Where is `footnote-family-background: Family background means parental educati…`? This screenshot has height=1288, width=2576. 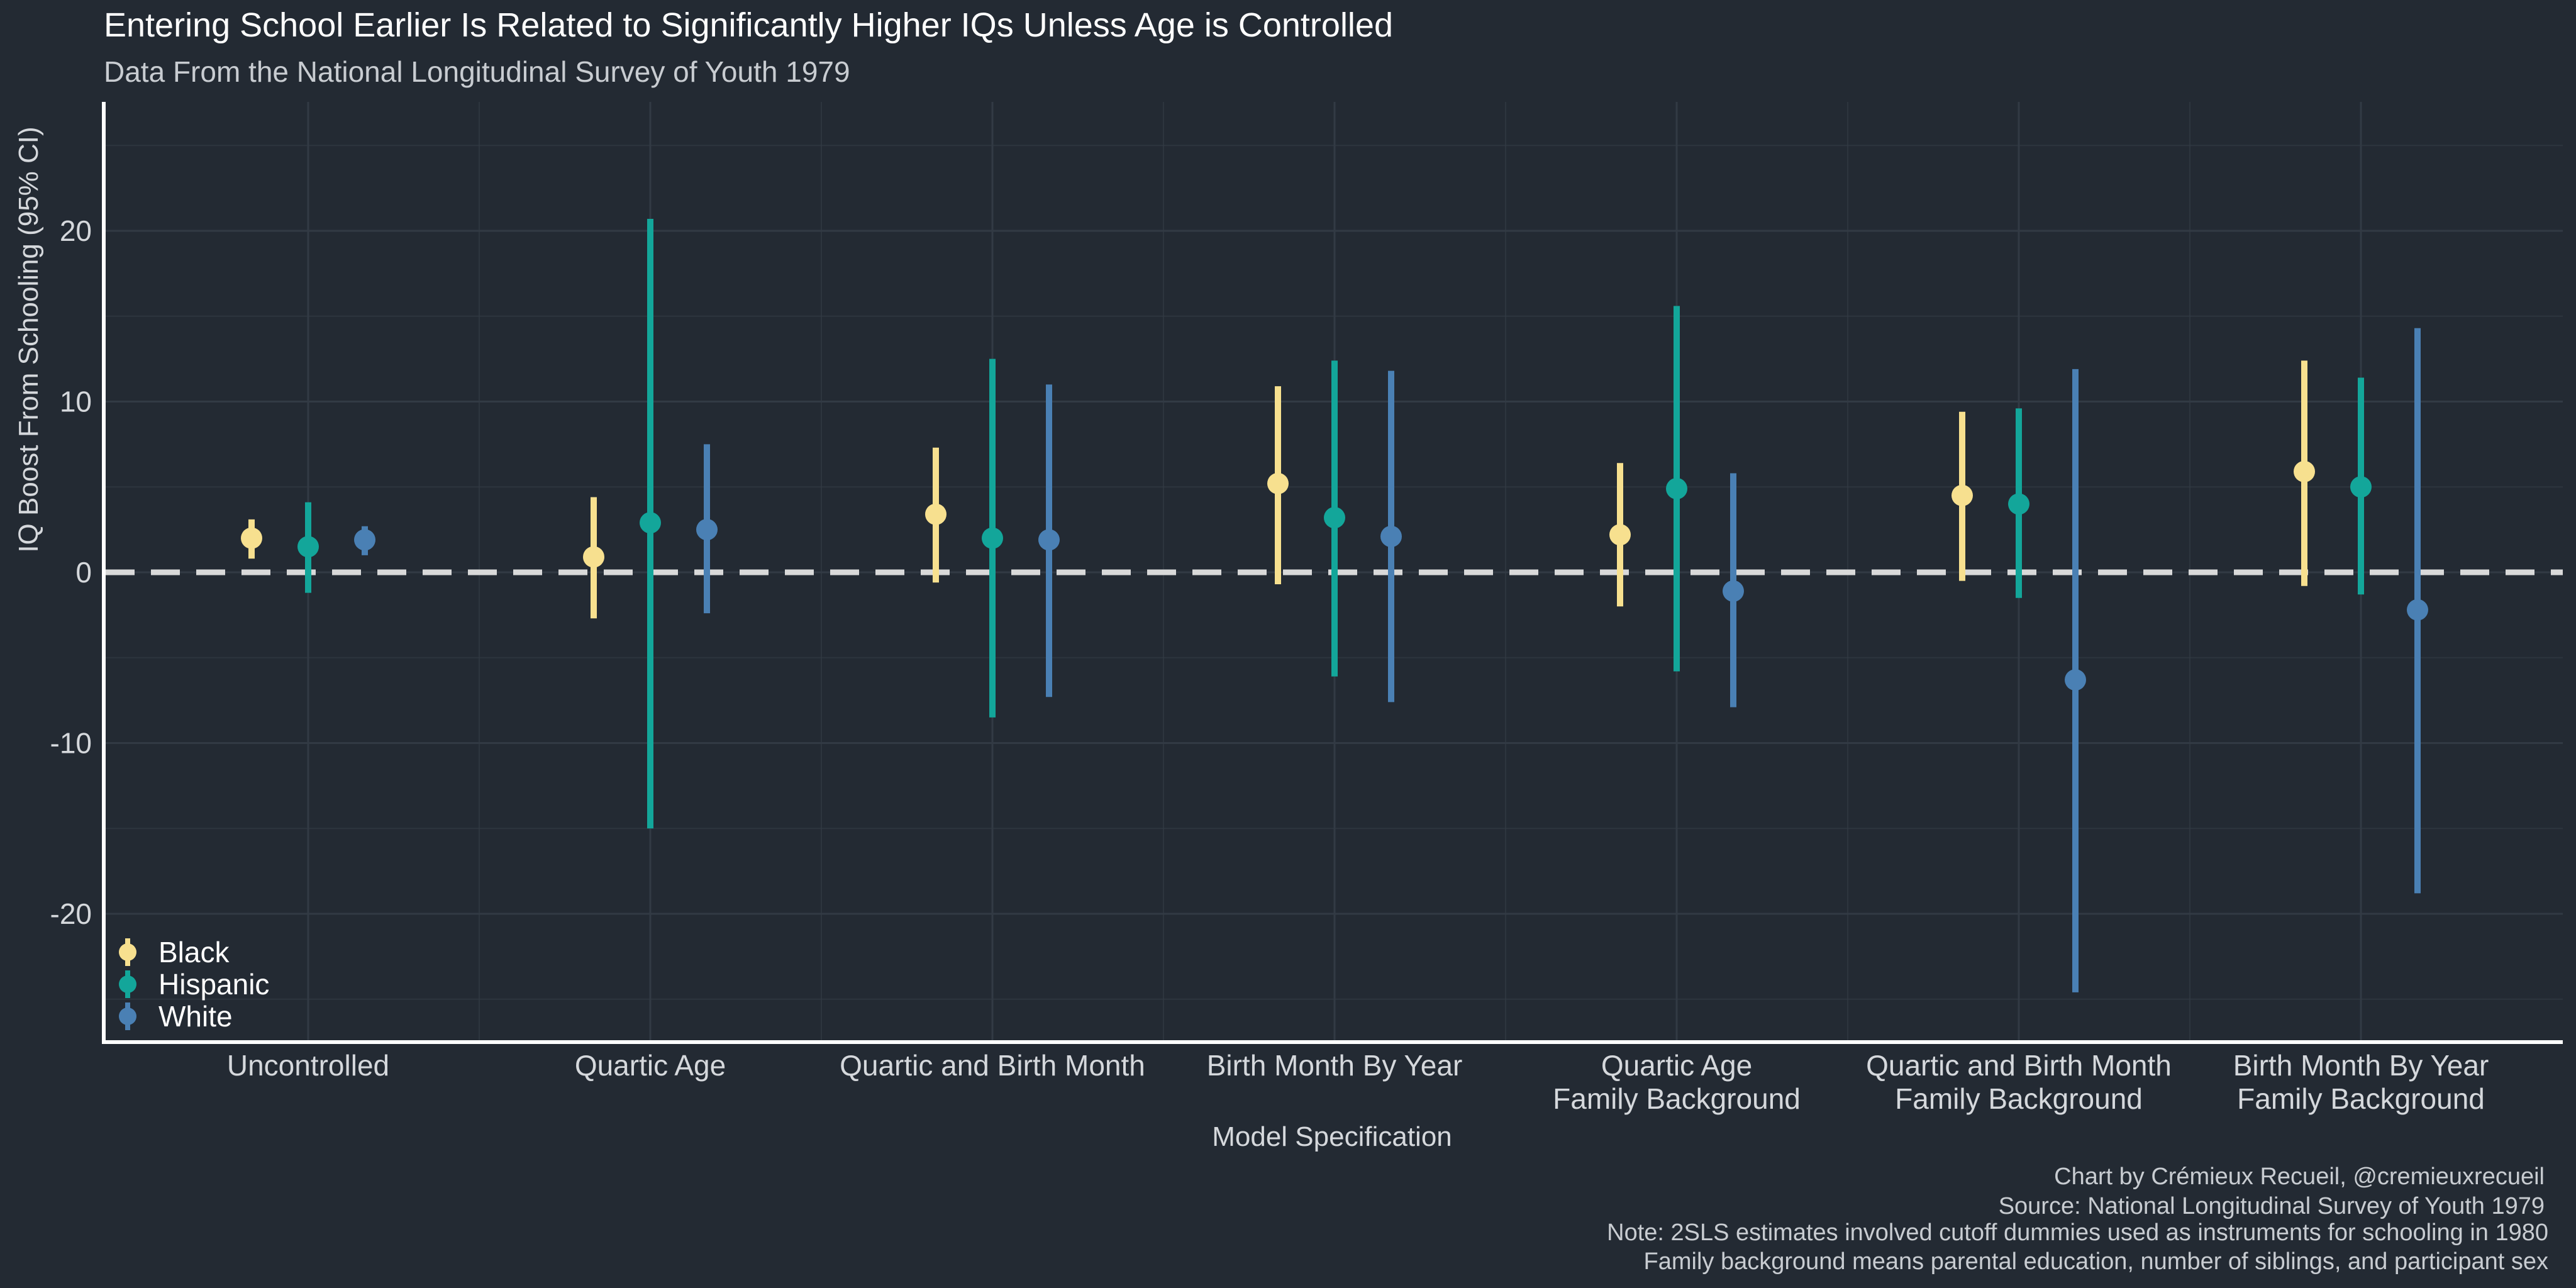
footnote-family-background: Family background means parental educati… is located at coordinates (2096, 1261).